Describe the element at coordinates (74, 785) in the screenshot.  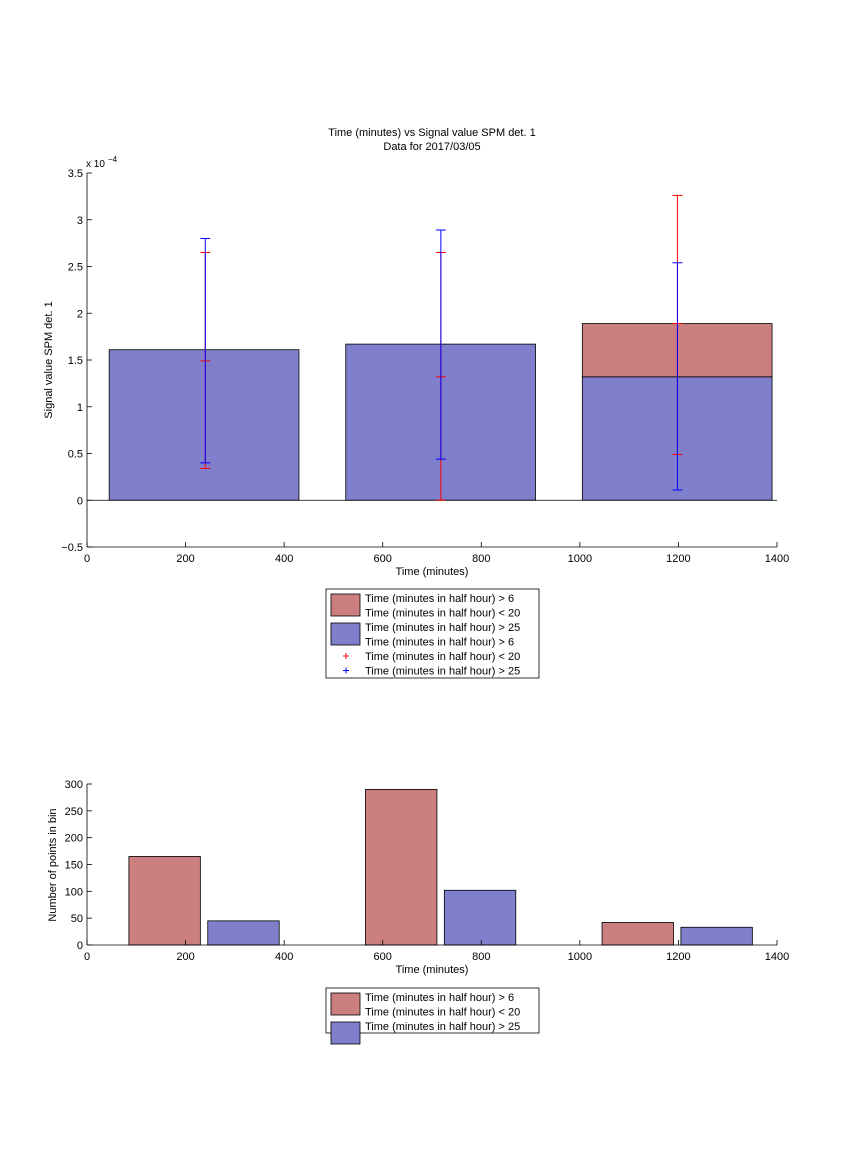
I see `y-tick-label: 300` at that location.